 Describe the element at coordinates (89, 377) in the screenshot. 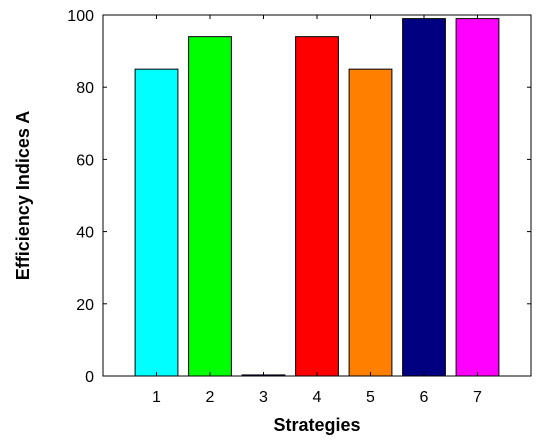

I see `y-tick-label: 0` at that location.